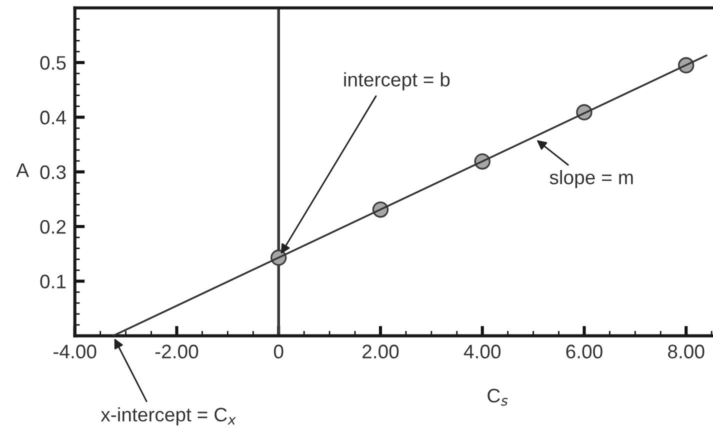  What do you see at coordinates (53, 281) in the screenshot?
I see `y-tick-label: 0.1` at bounding box center [53, 281].